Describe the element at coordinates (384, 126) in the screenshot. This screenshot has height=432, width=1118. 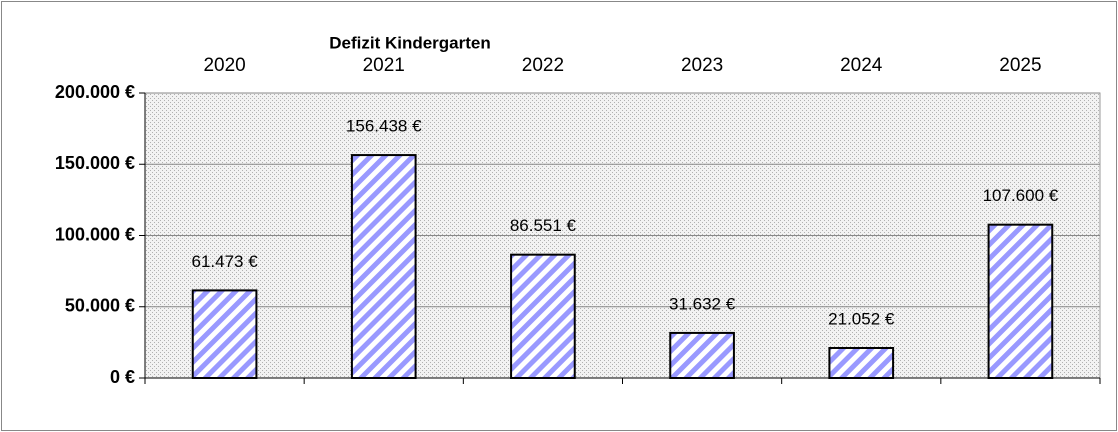
I see `data-label: 156.438 €` at that location.